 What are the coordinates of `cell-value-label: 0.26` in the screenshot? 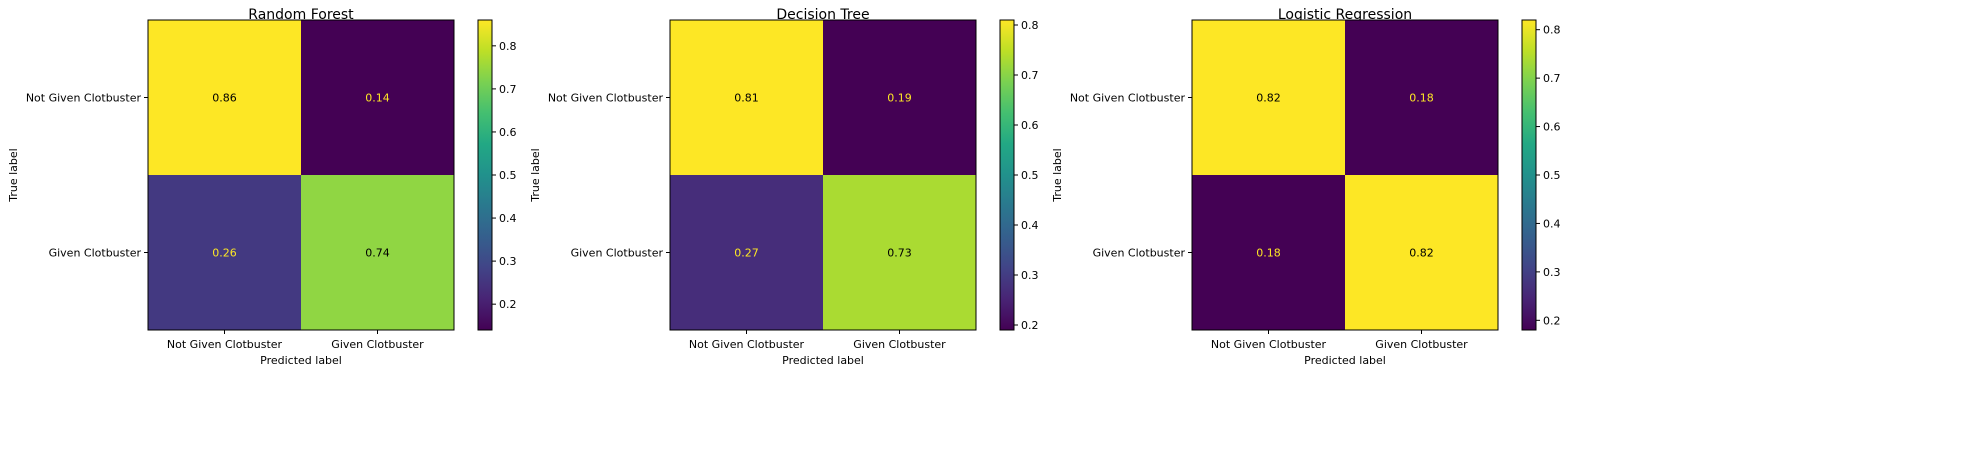 It's located at (224, 253).